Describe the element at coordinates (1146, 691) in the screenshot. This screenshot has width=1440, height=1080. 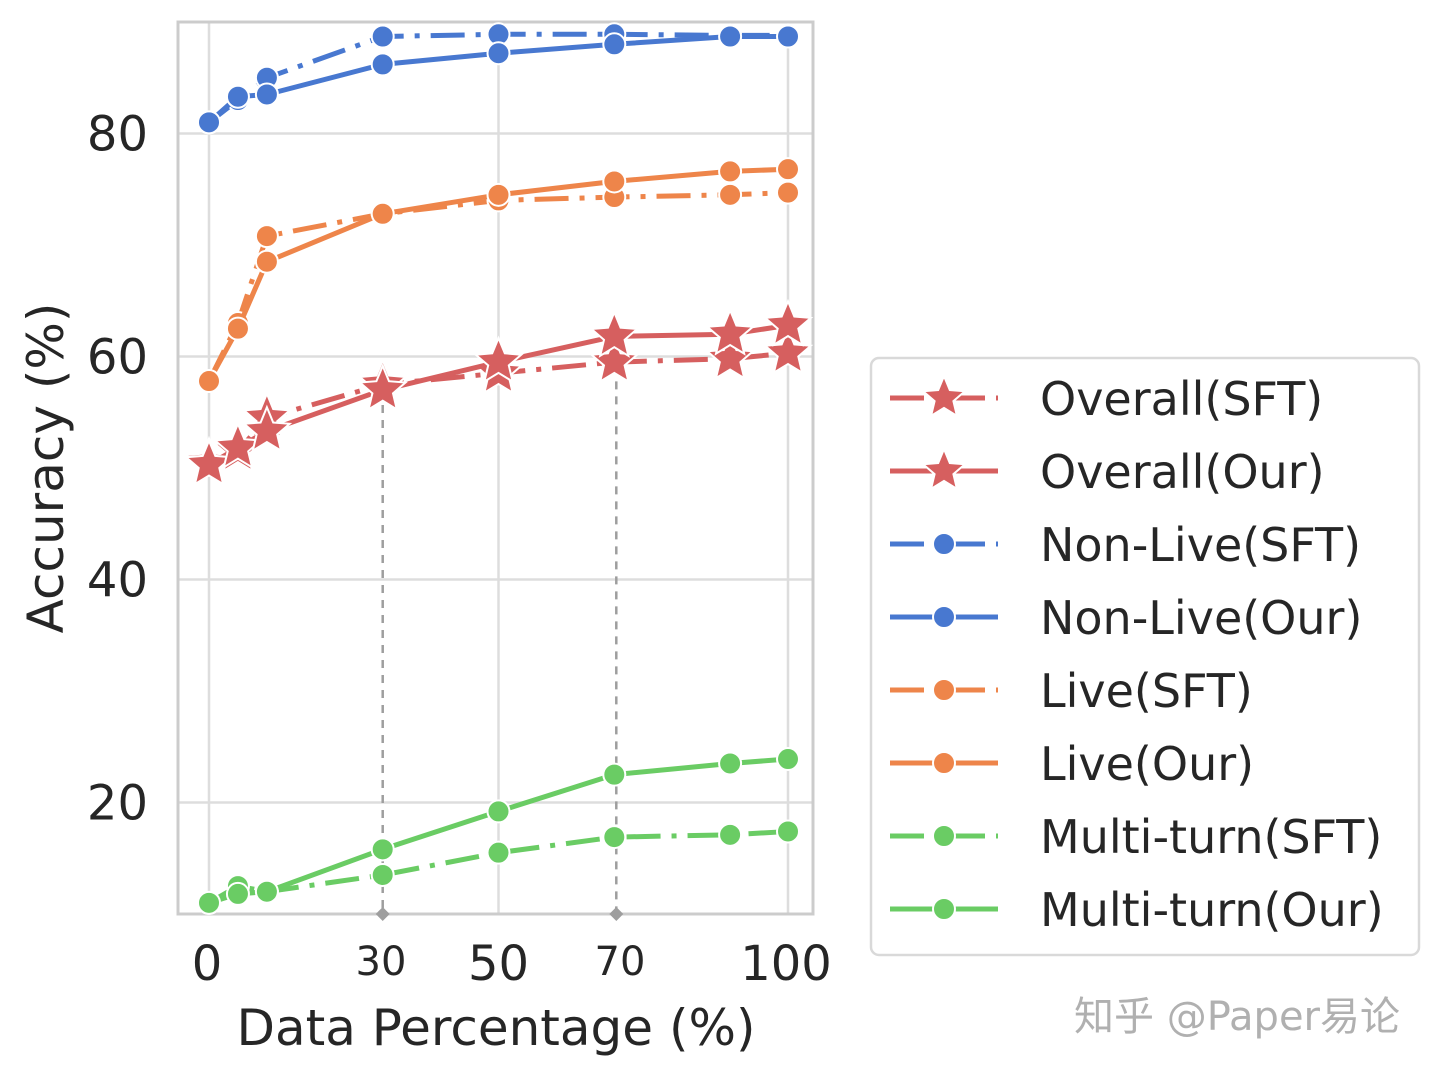
I see `legend-label: Live(SFT)` at that location.